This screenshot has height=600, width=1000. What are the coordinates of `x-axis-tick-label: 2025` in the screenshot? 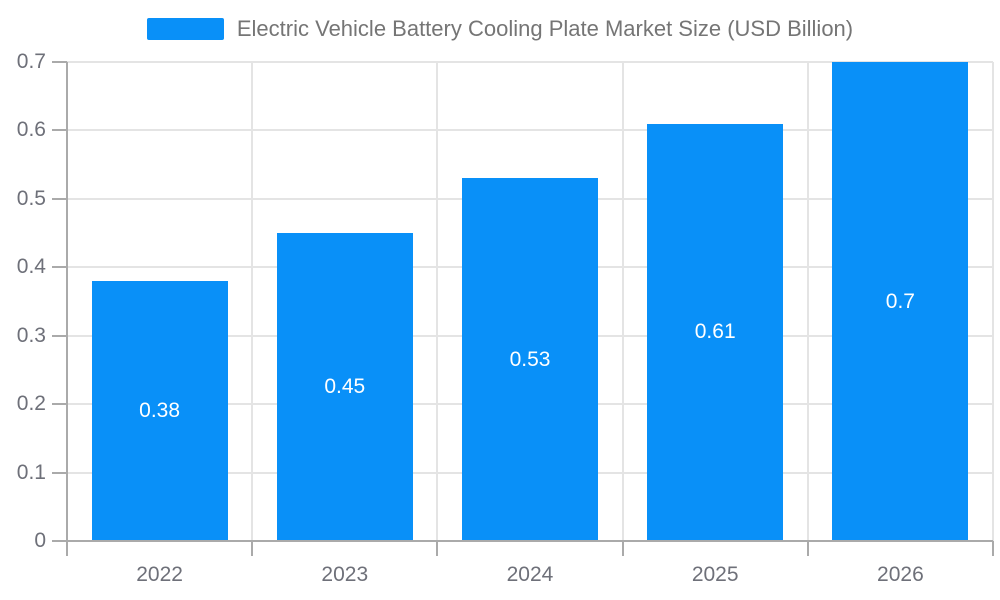 It's located at (715, 574).